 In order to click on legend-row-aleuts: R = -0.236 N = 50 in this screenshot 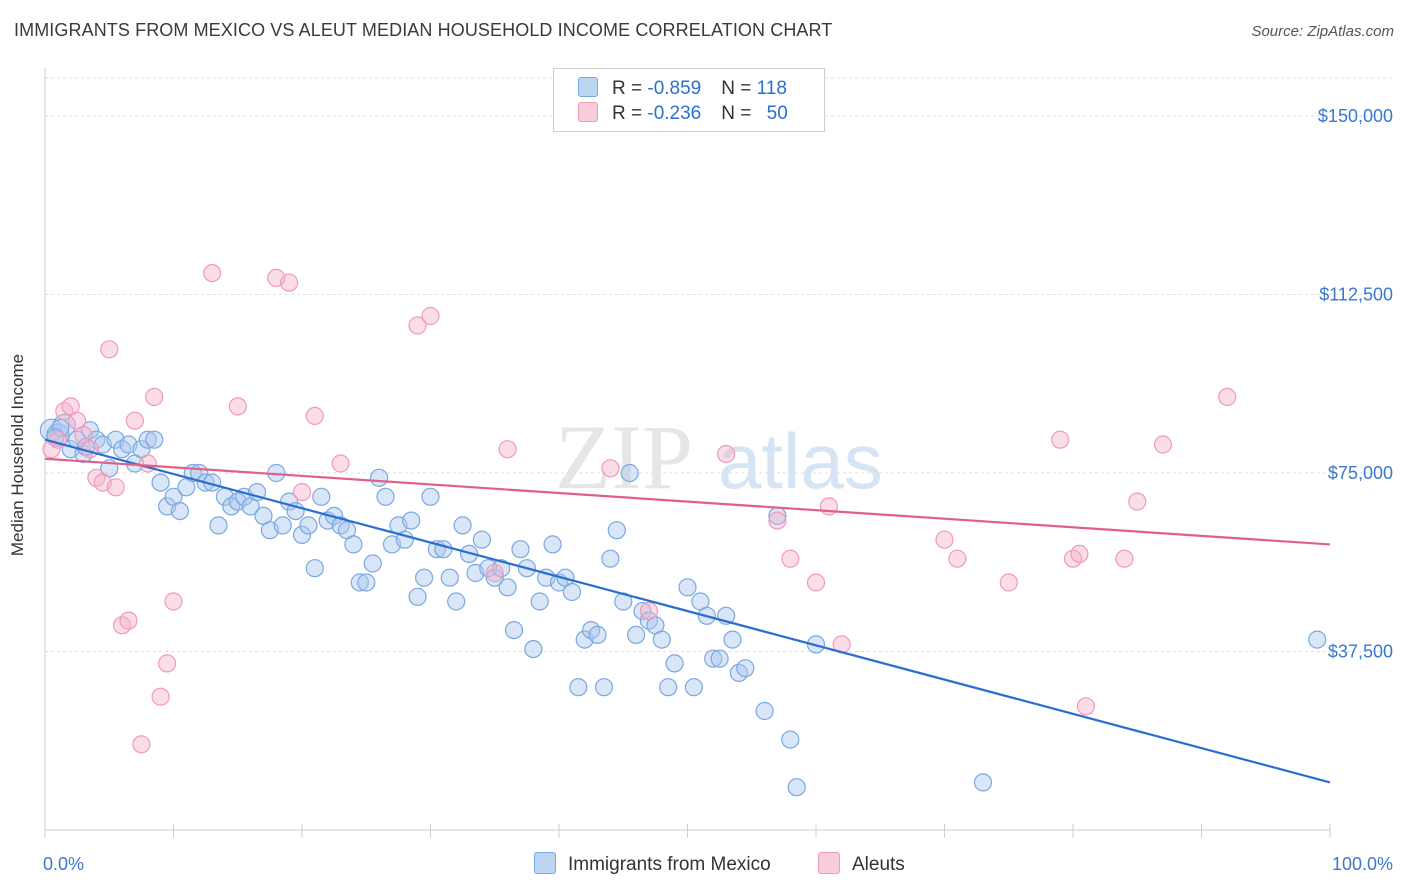, I will do `click(683, 114)`.